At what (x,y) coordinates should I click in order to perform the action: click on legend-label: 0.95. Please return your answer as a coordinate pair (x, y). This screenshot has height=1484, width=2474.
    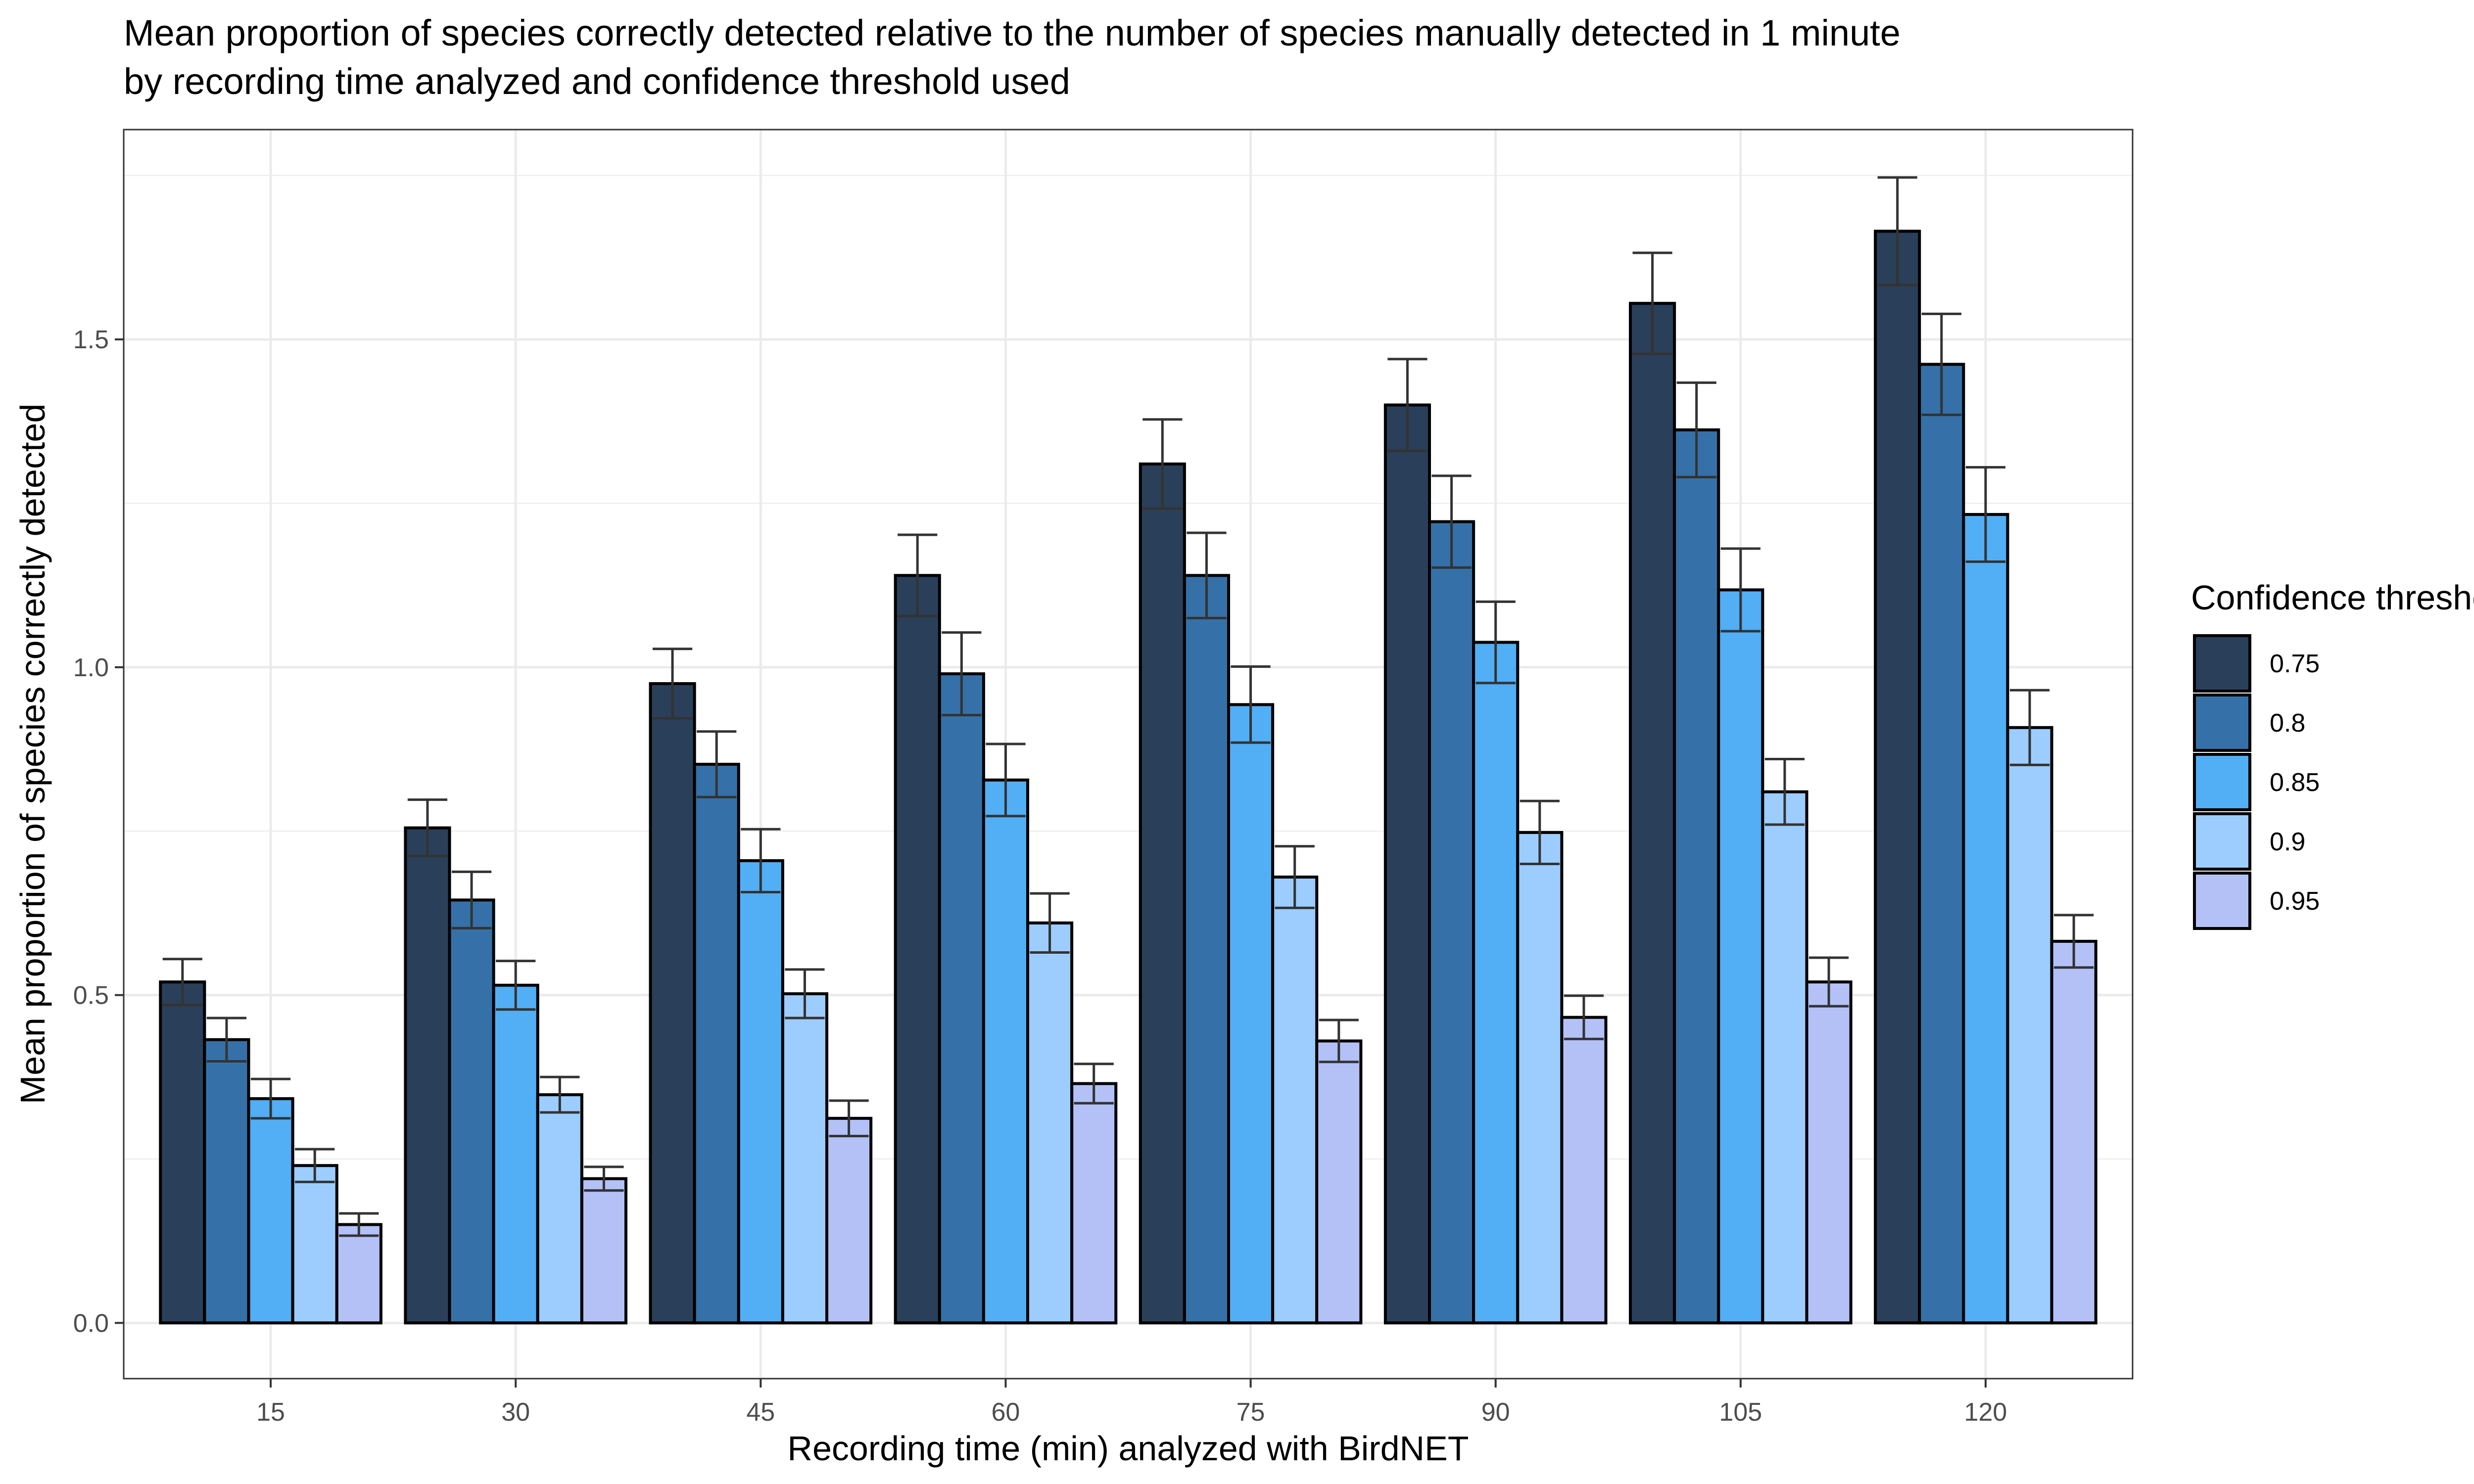
    Looking at the image, I should click on (2295, 901).